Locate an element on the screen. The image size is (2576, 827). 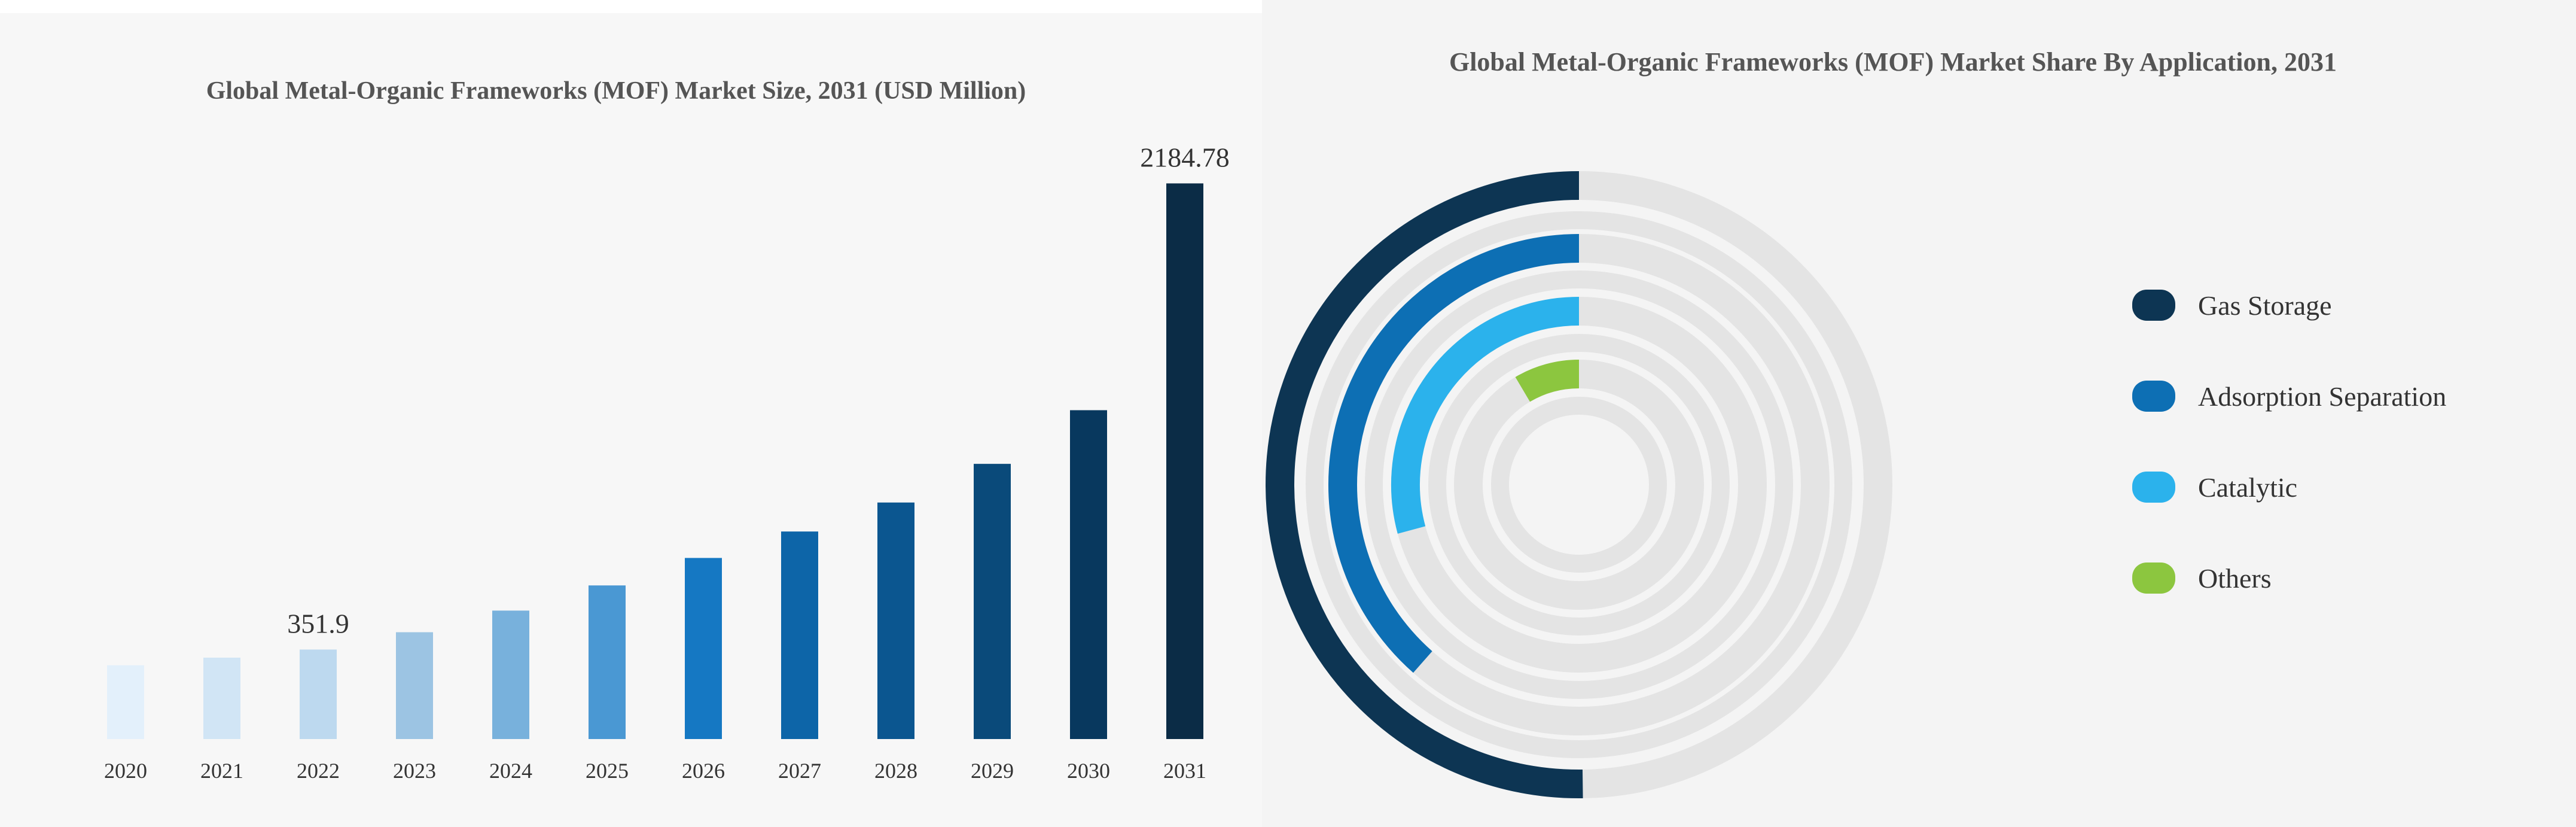
x-tick-2031: 2031 is located at coordinates (1184, 771).